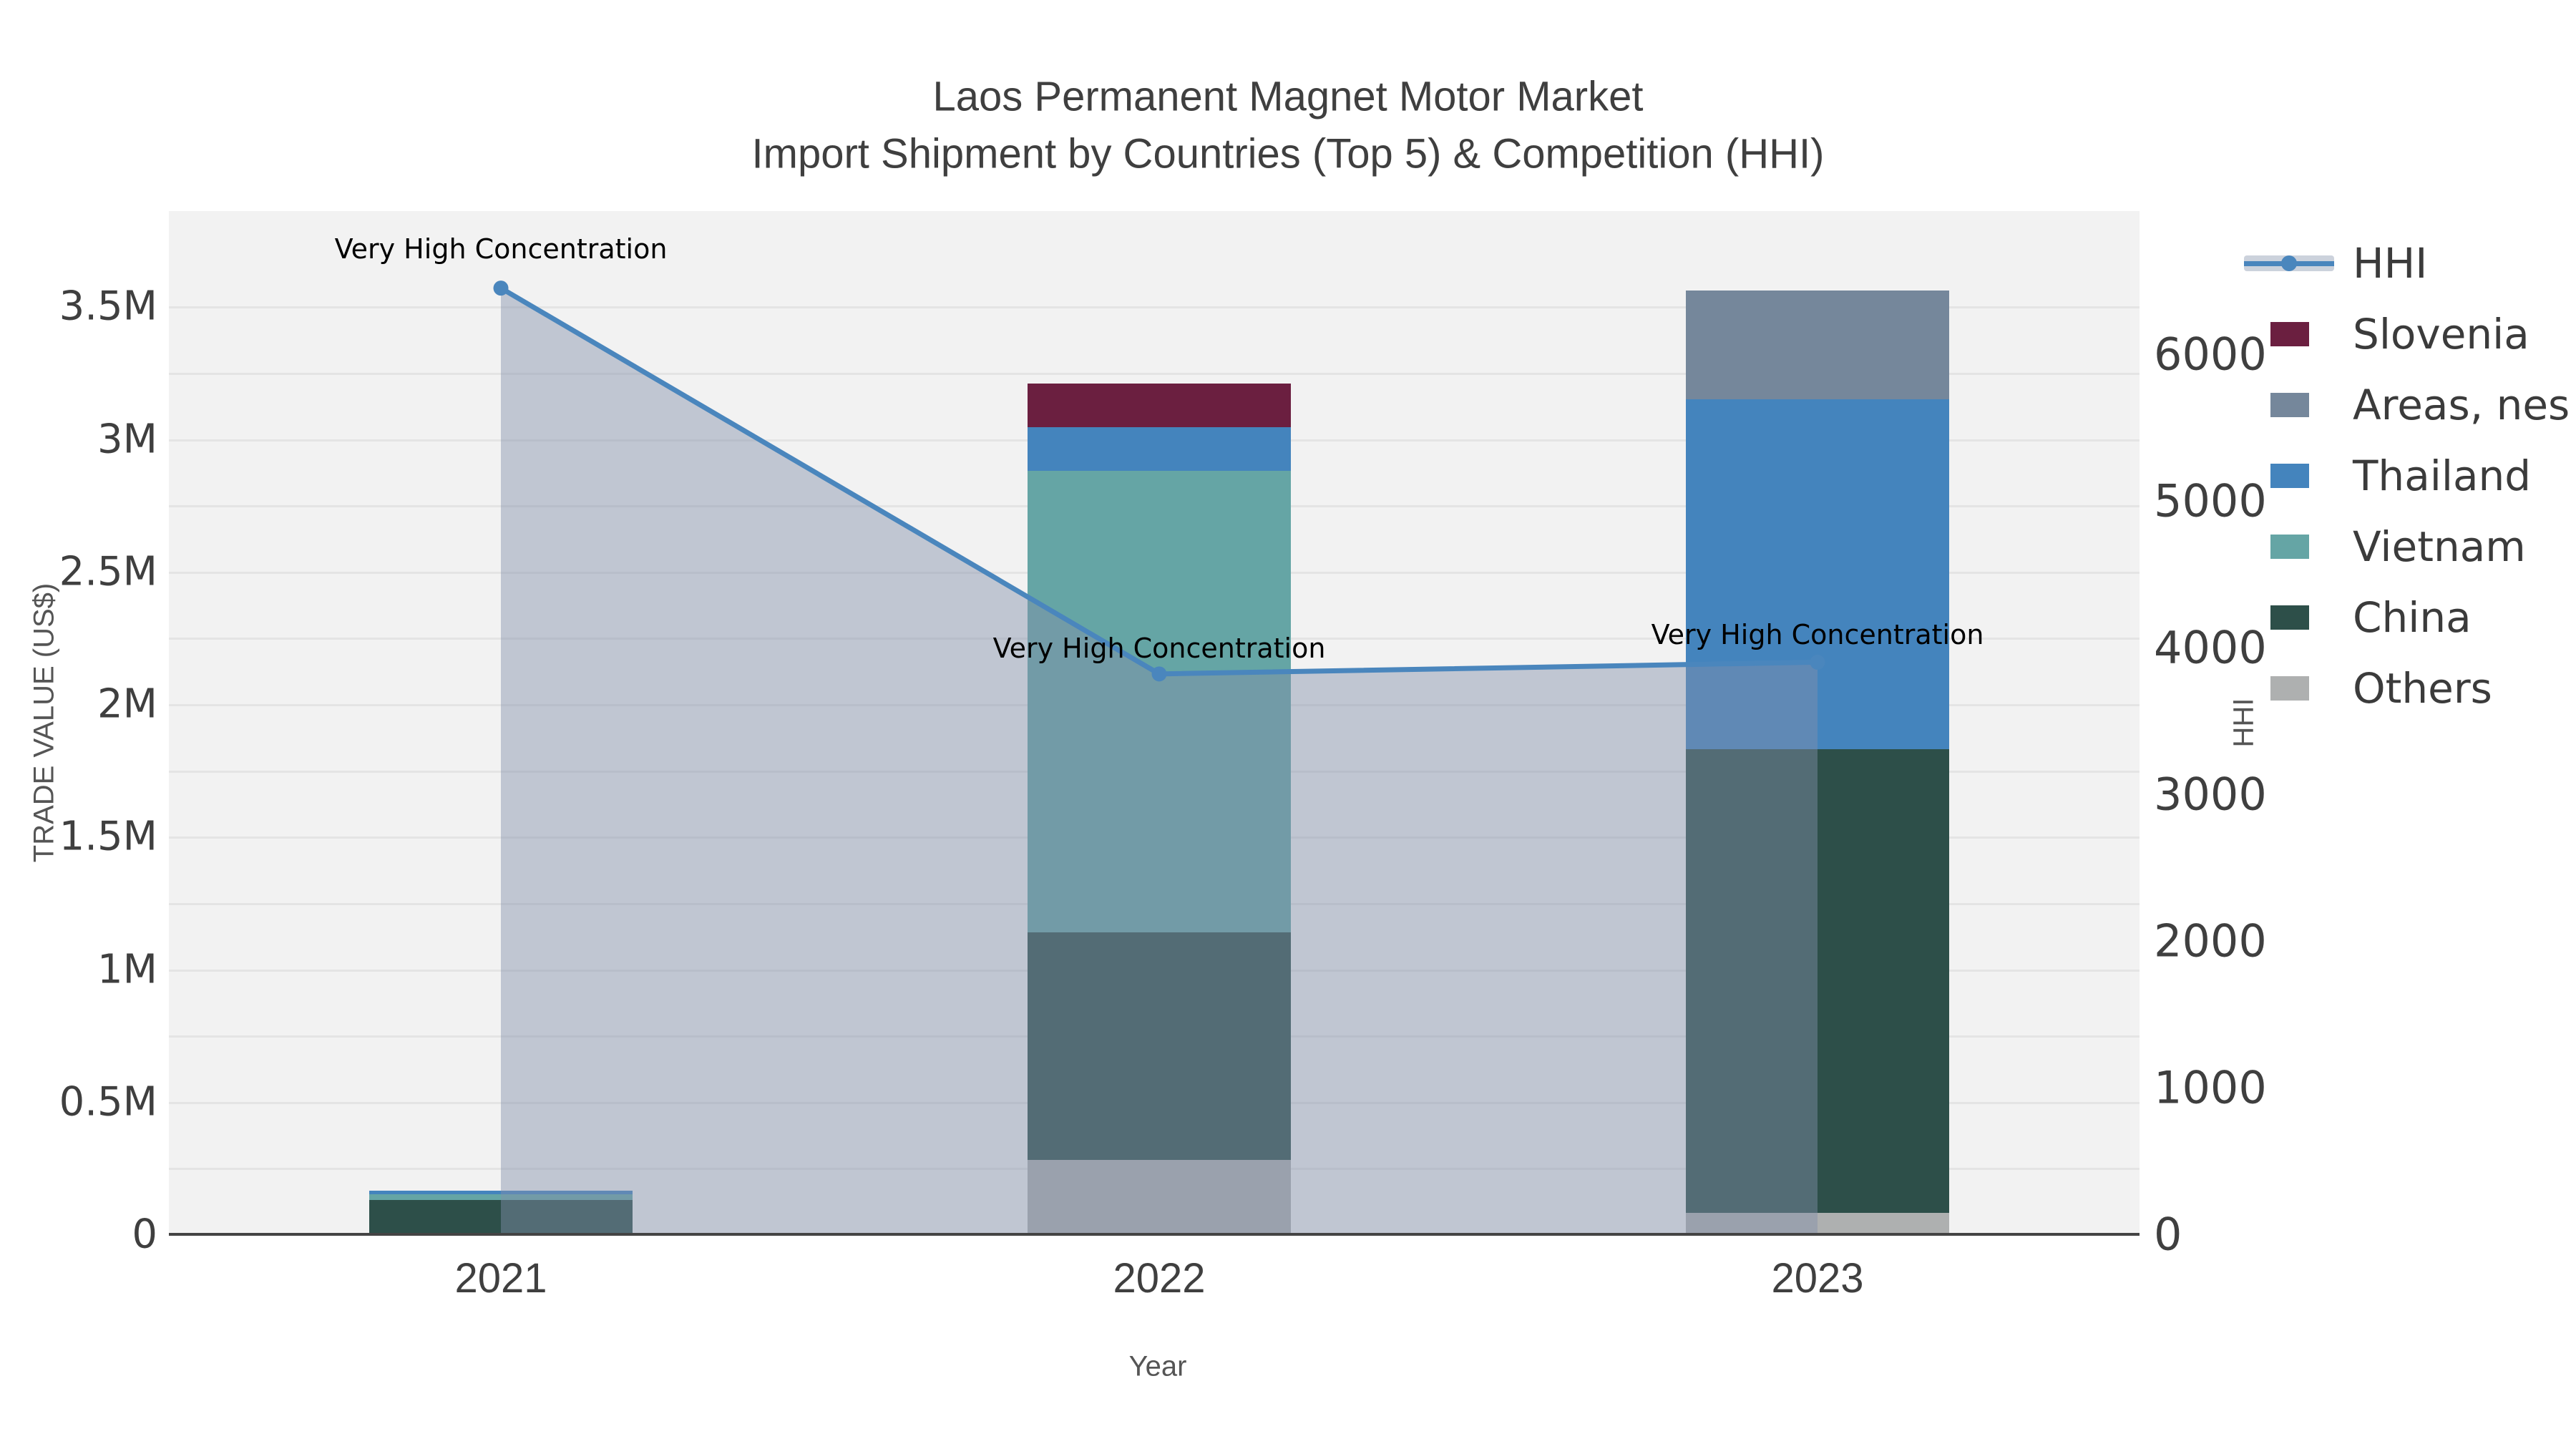 Image resolution: width=2576 pixels, height=1449 pixels. Describe the element at coordinates (1159, 405) in the screenshot. I see `bar-segment-slovenia-2022` at that location.